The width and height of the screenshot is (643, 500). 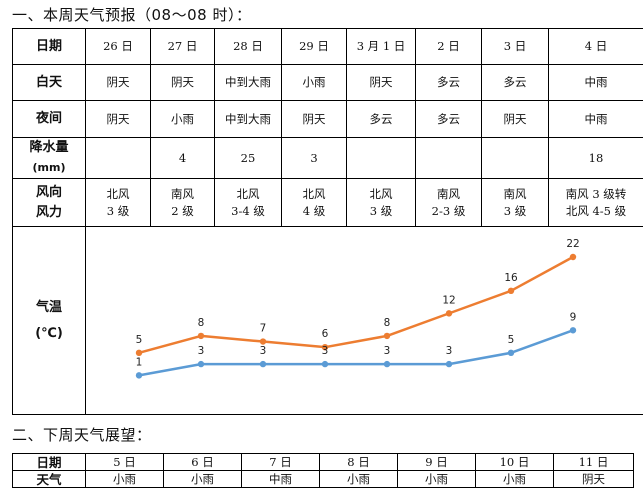 What do you see at coordinates (49, 167) in the screenshot?
I see `header-precipitation-unit: (mm)` at bounding box center [49, 167].